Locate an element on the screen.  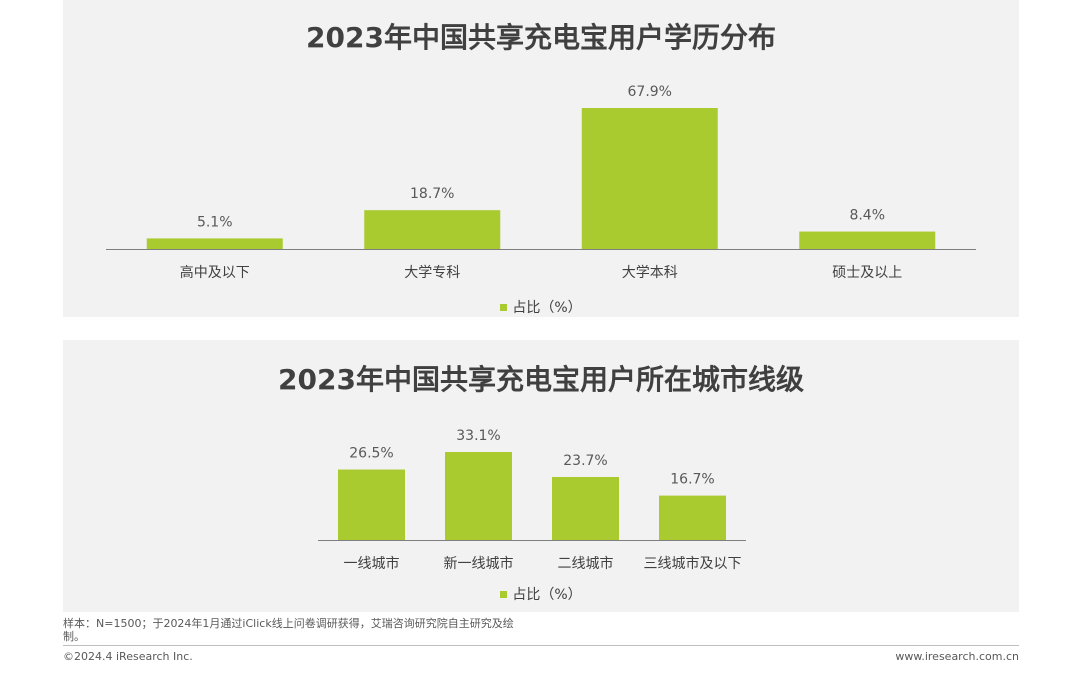
category-label: 三线城市及以下 is located at coordinates (693, 563).